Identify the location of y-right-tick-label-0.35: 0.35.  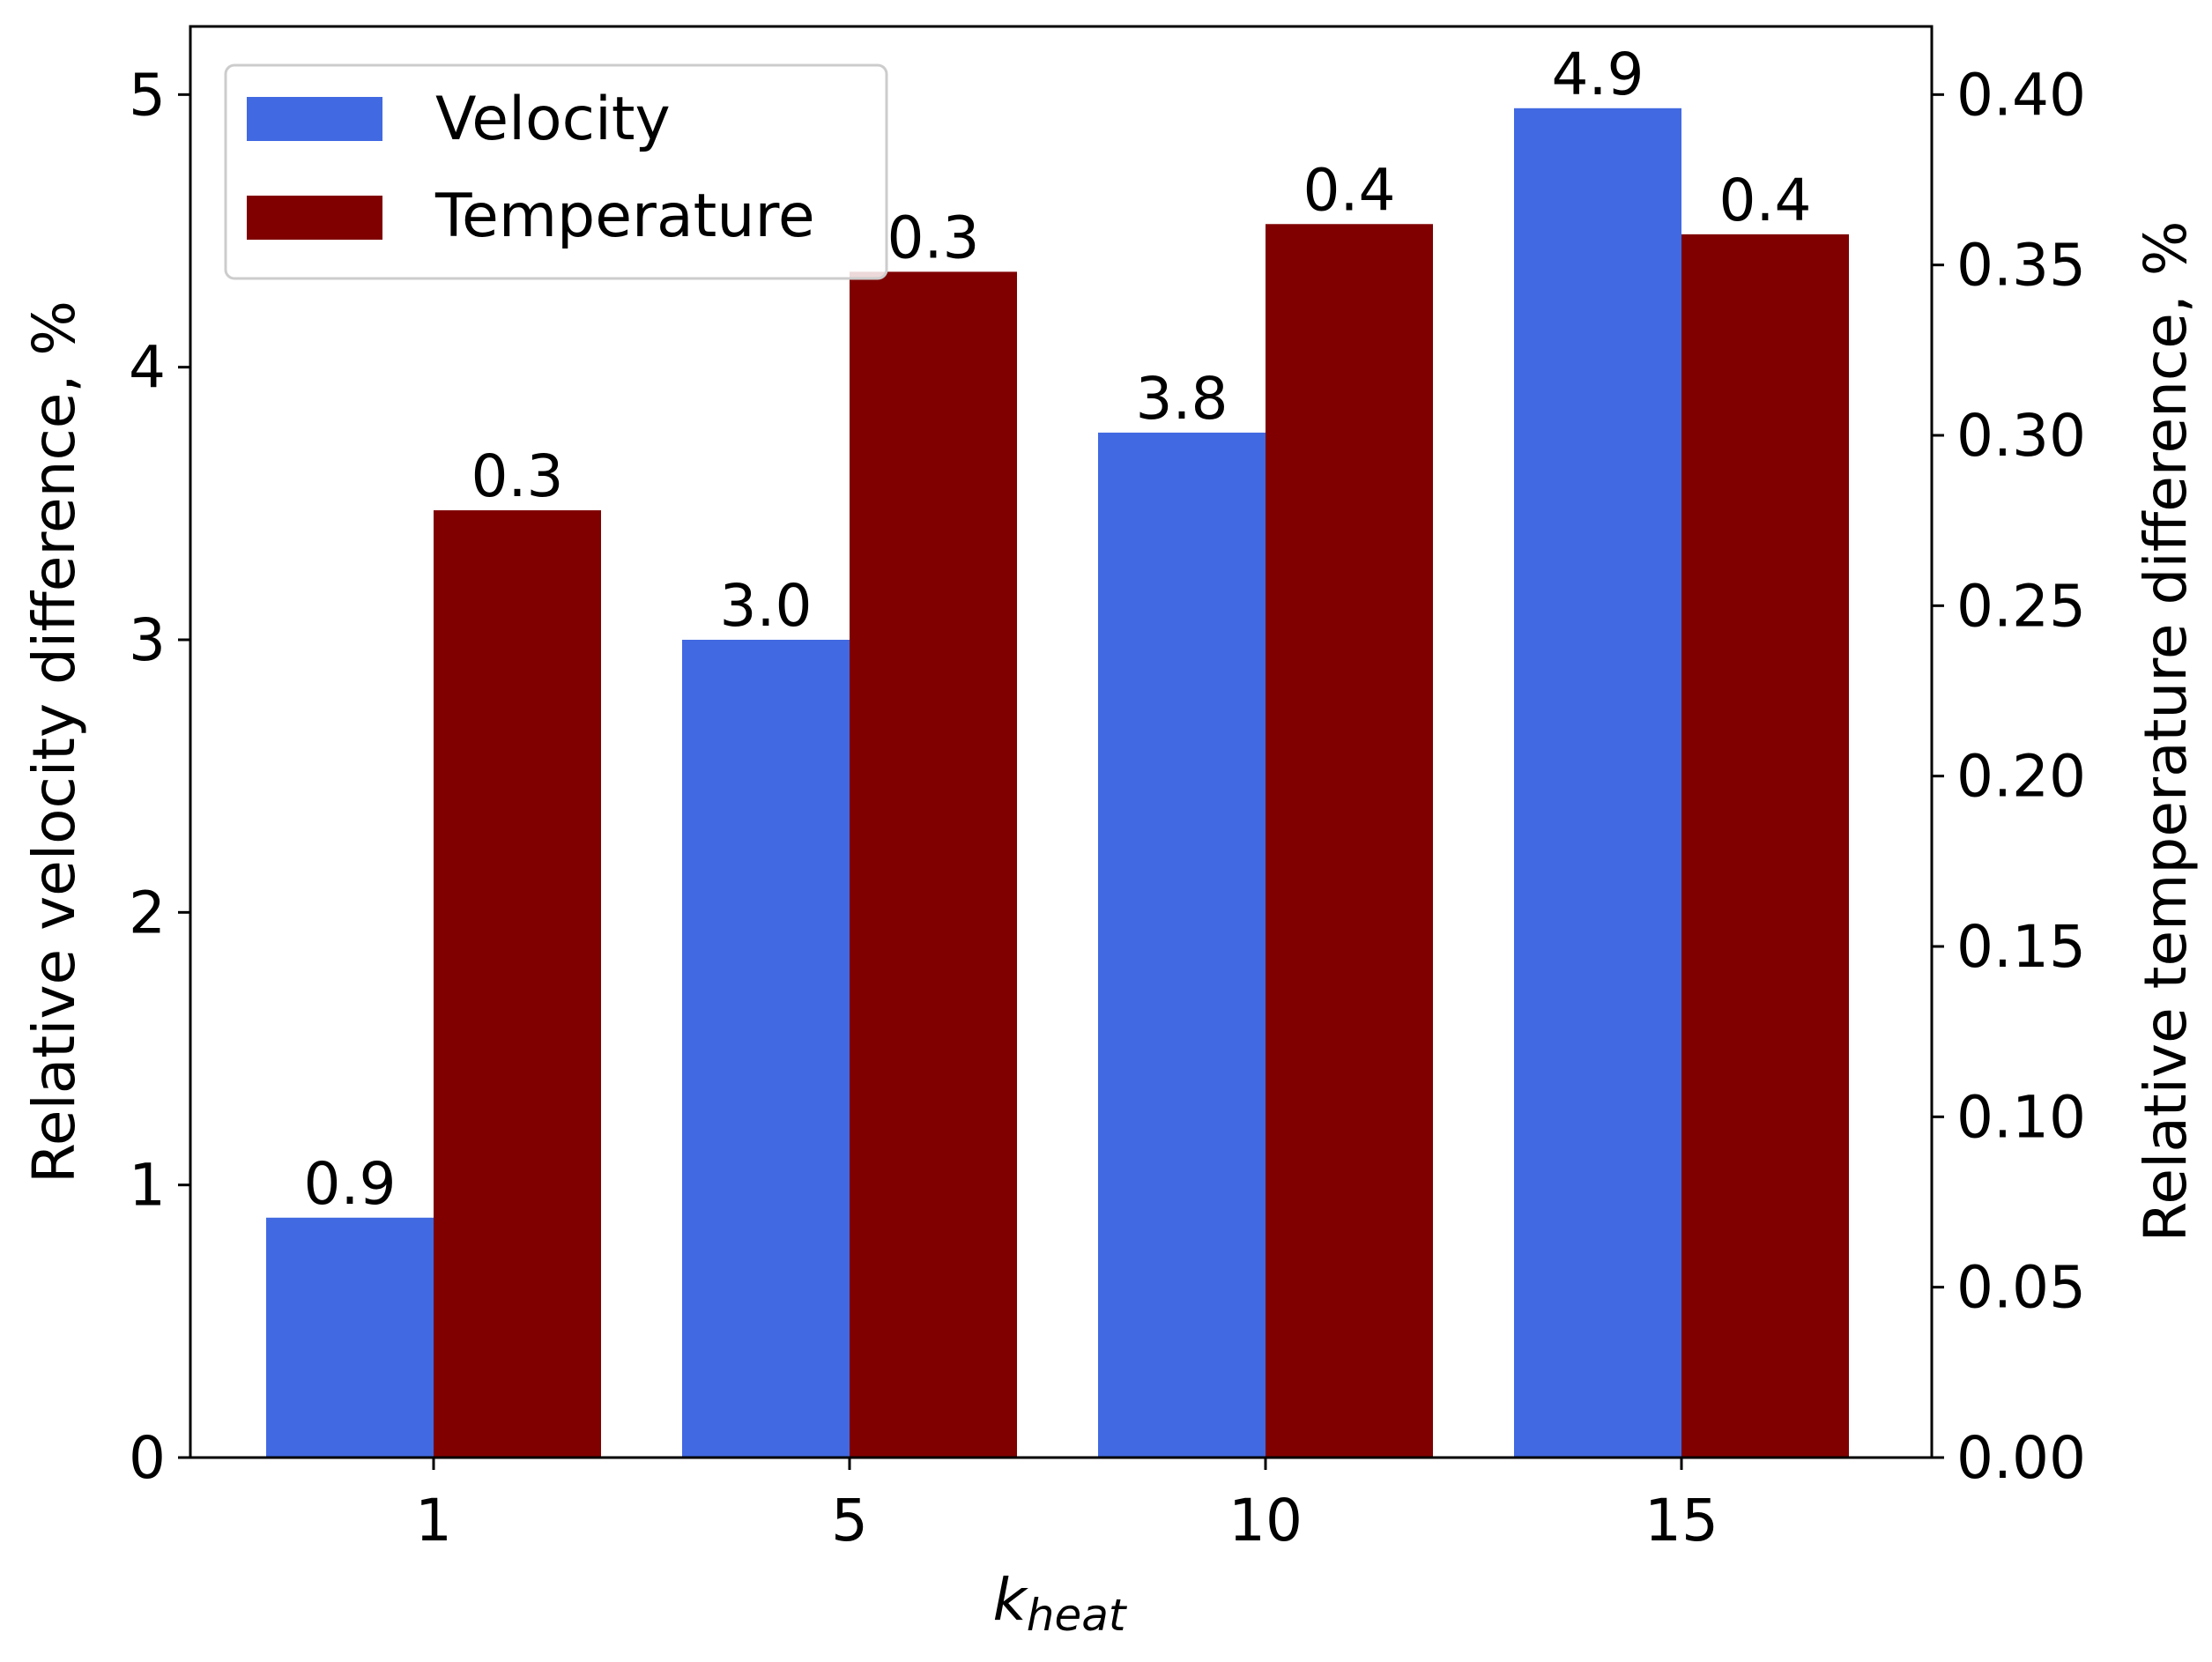
(2021, 266).